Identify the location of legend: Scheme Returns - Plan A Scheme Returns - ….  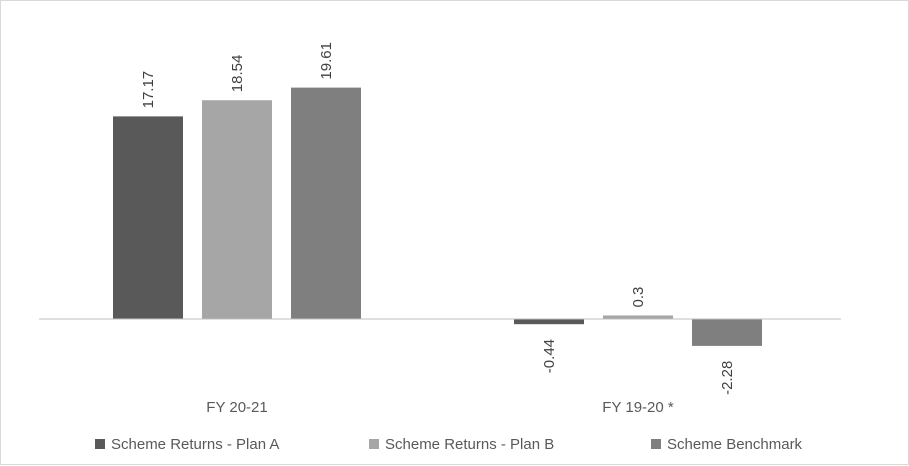
(449, 444).